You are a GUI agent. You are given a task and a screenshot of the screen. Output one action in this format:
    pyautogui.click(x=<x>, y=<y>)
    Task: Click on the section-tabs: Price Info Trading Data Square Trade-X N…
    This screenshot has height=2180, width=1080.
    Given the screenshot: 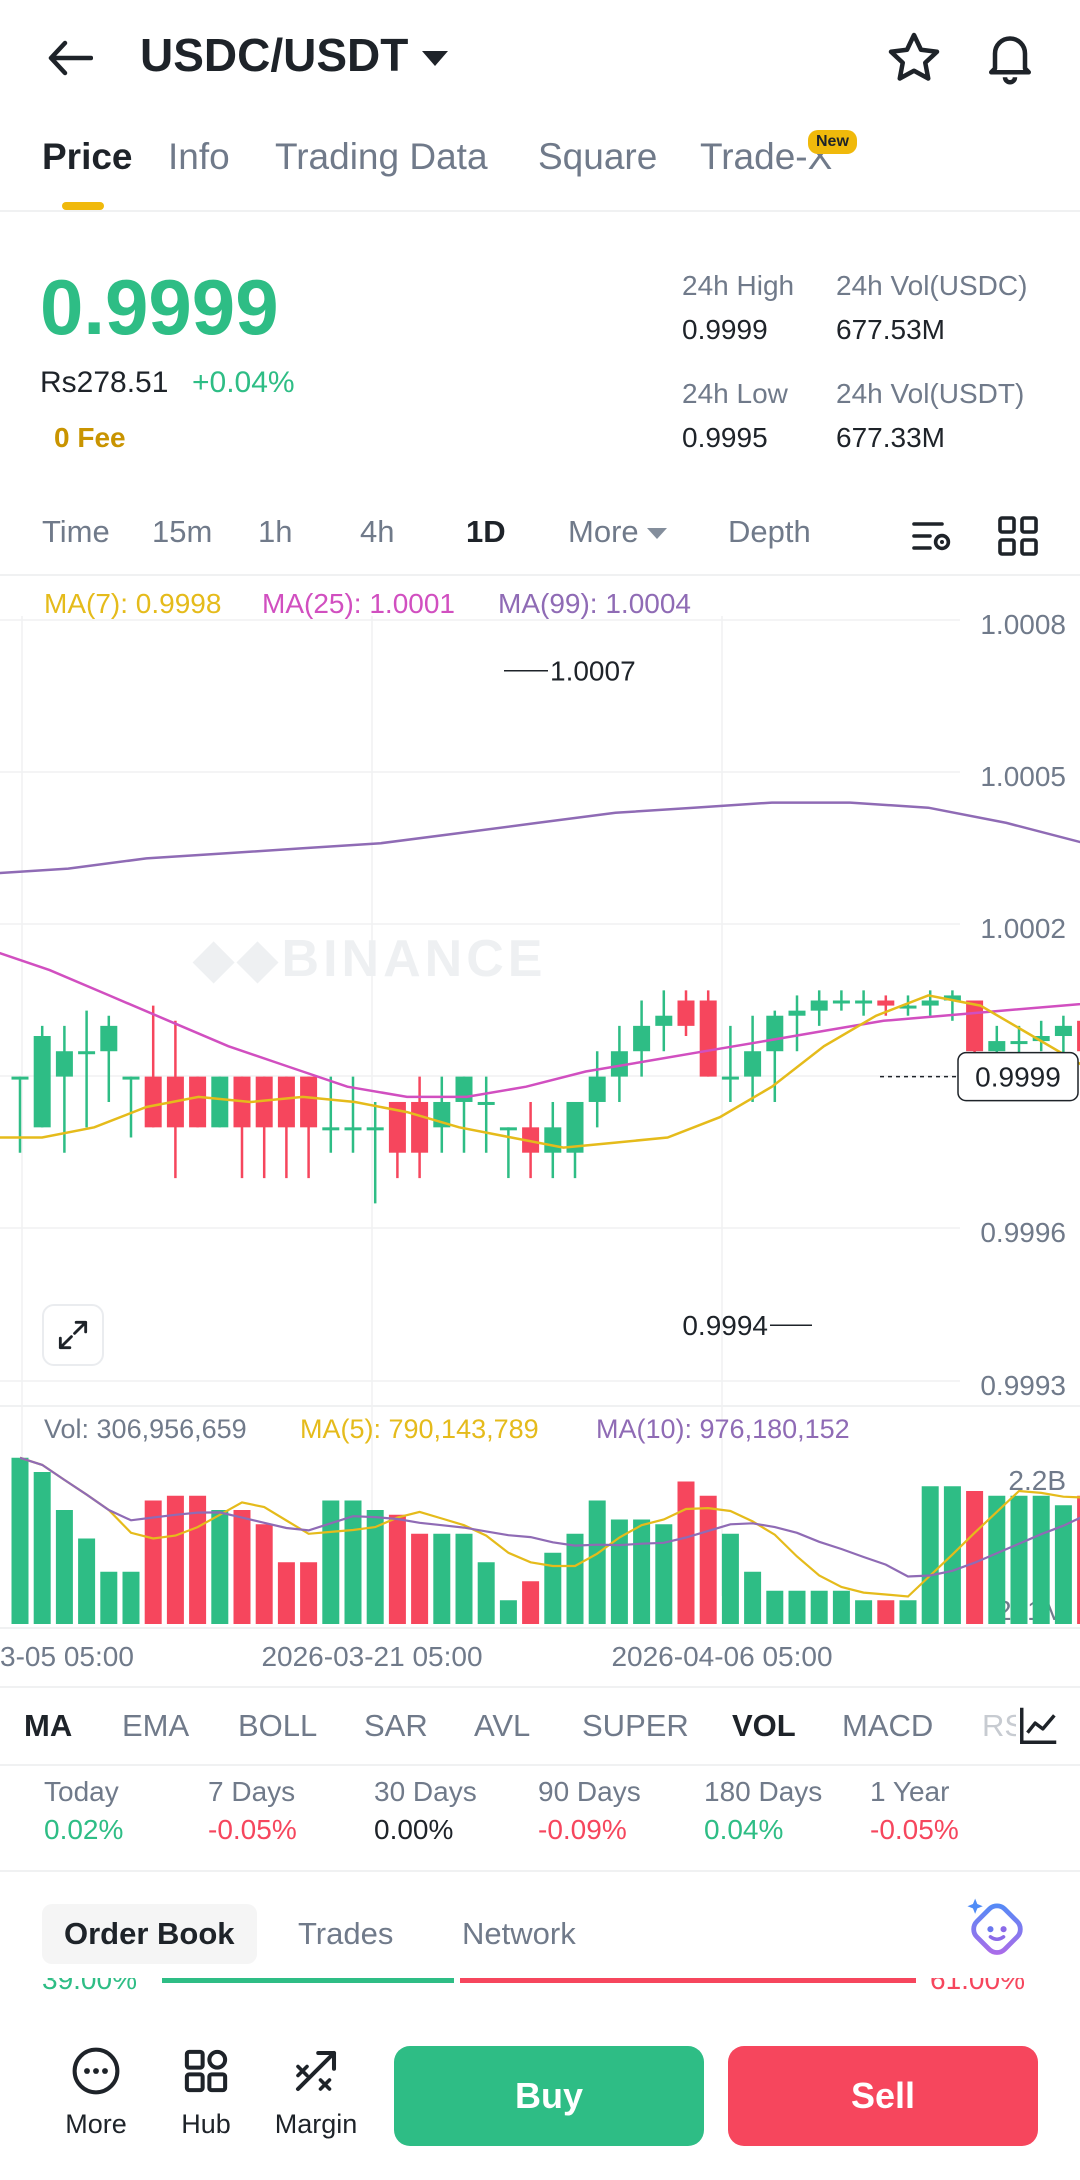 What is the action you would take?
    pyautogui.click(x=540, y=171)
    